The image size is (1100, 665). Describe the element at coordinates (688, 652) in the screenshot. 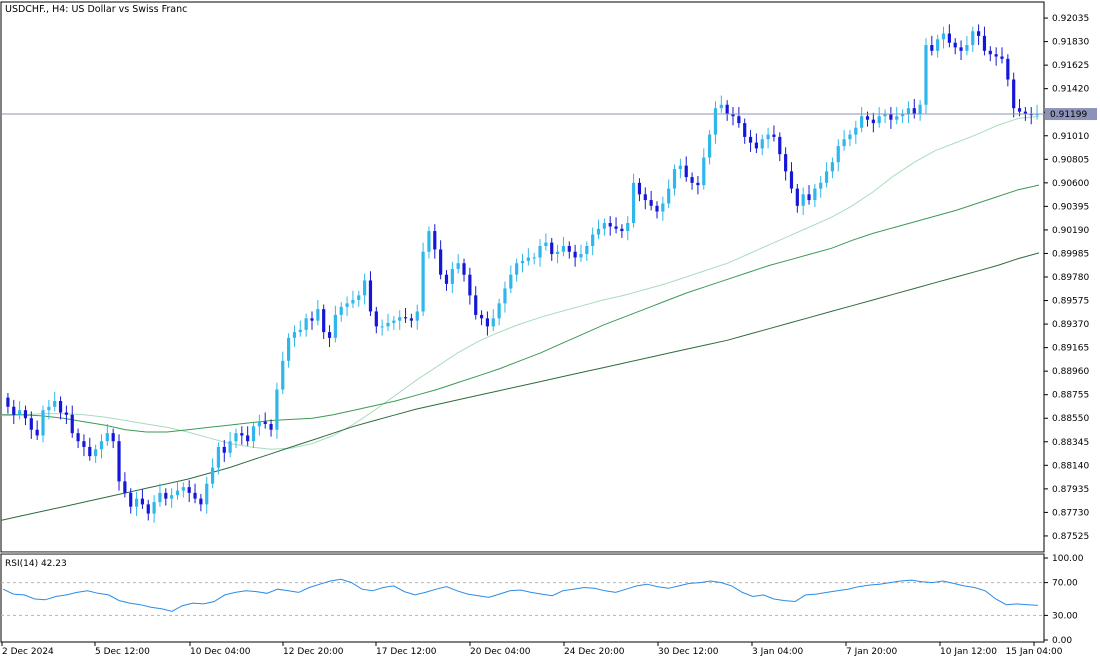

I see `x-tick-label: 30 Dec 12:00` at that location.